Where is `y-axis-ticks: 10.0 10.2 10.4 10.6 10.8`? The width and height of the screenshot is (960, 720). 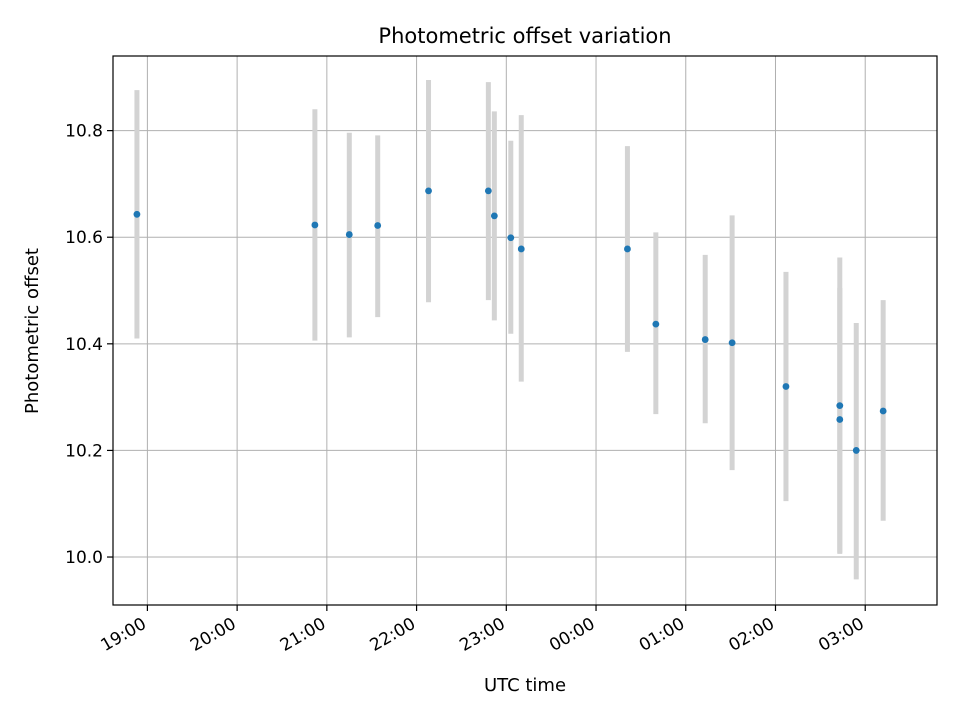 y-axis-ticks: 10.0 10.2 10.4 10.6 10.8 is located at coordinates (89, 345).